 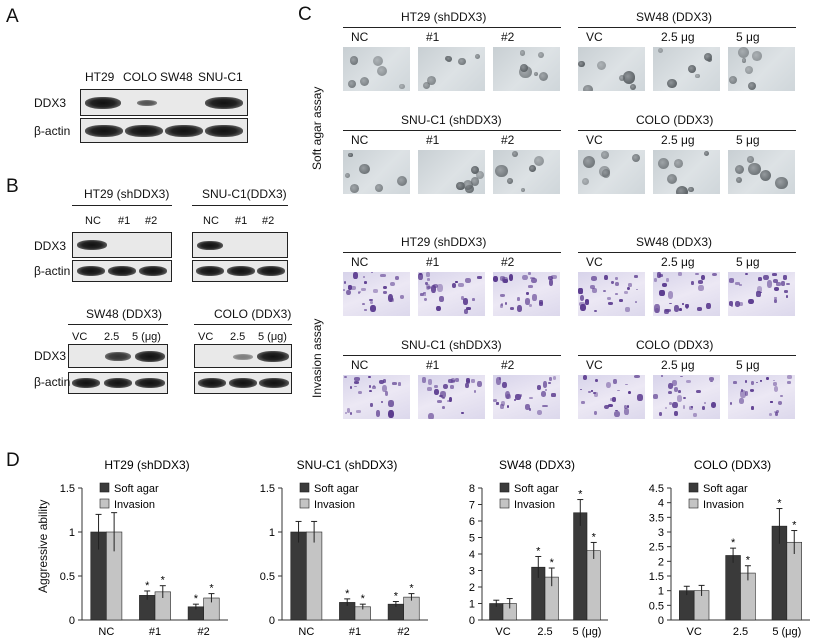 What do you see at coordinates (204, 632) in the screenshot?
I see `x-tick-label: #2` at bounding box center [204, 632].